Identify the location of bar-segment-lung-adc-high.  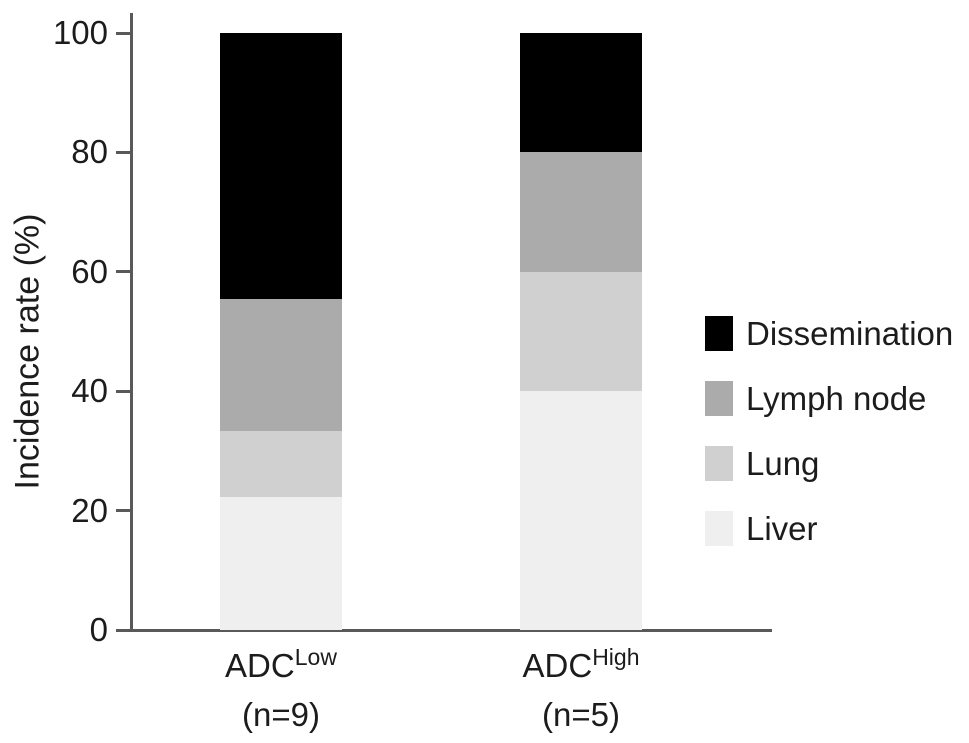
(581, 331).